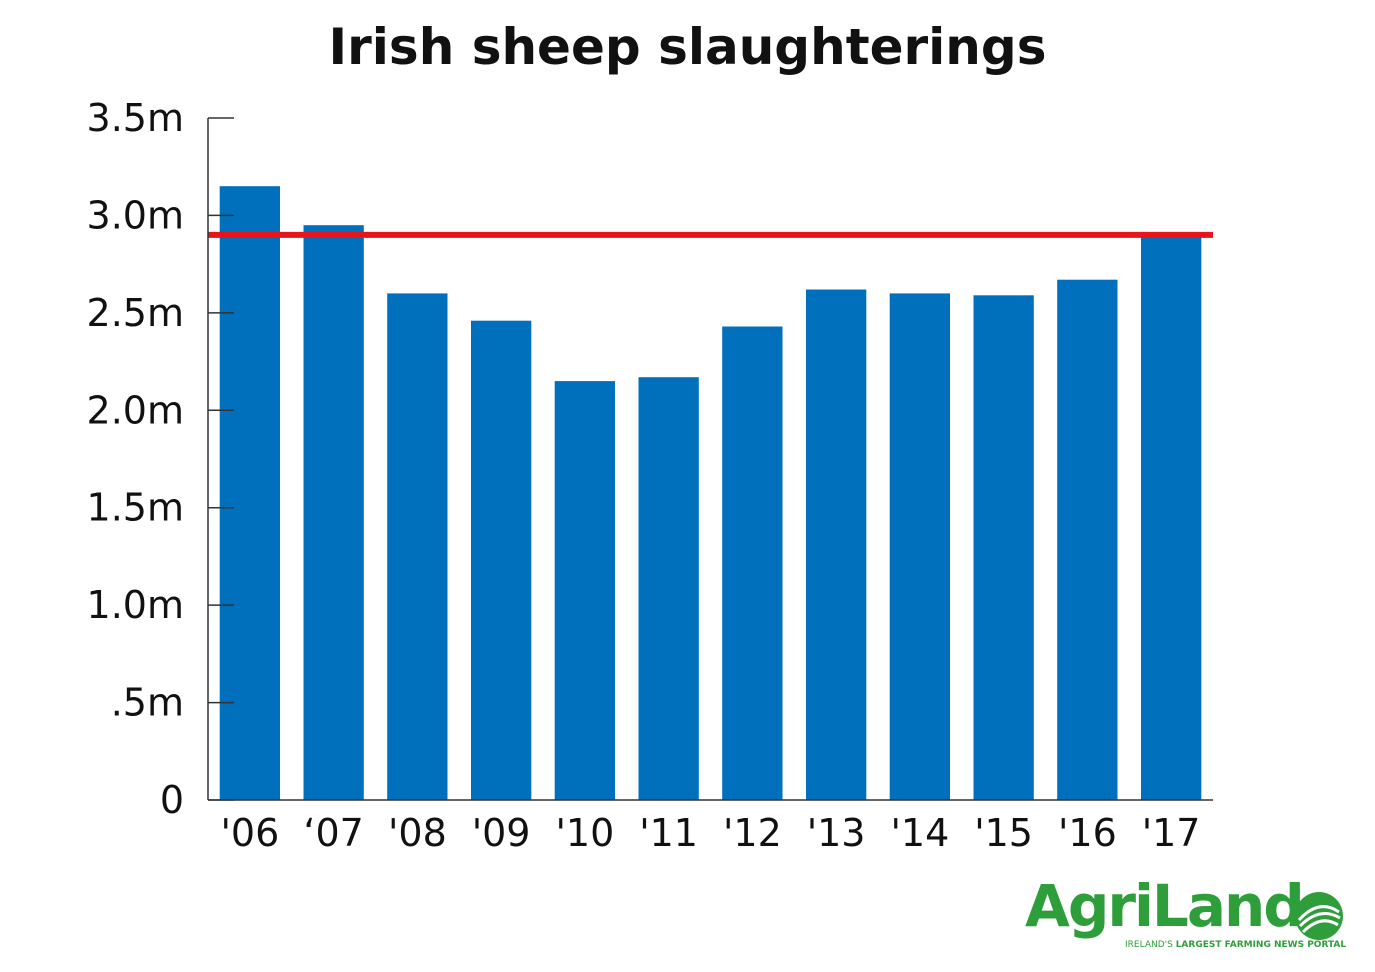 The height and width of the screenshot is (972, 1375). Describe the element at coordinates (333, 833) in the screenshot. I see `x-tick-label-1: ‘07` at that location.